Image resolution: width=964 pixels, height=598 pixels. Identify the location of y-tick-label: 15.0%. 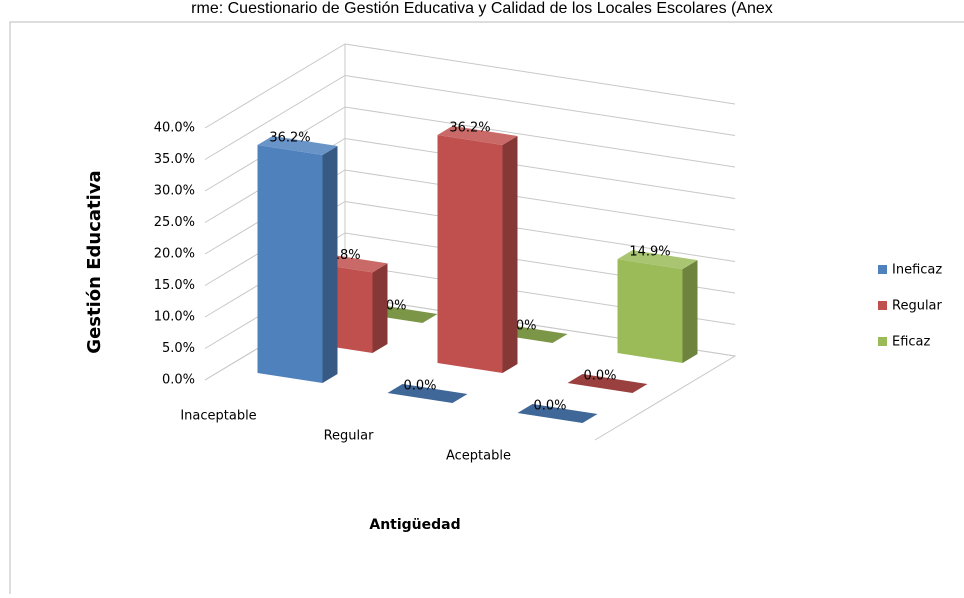
(174, 285).